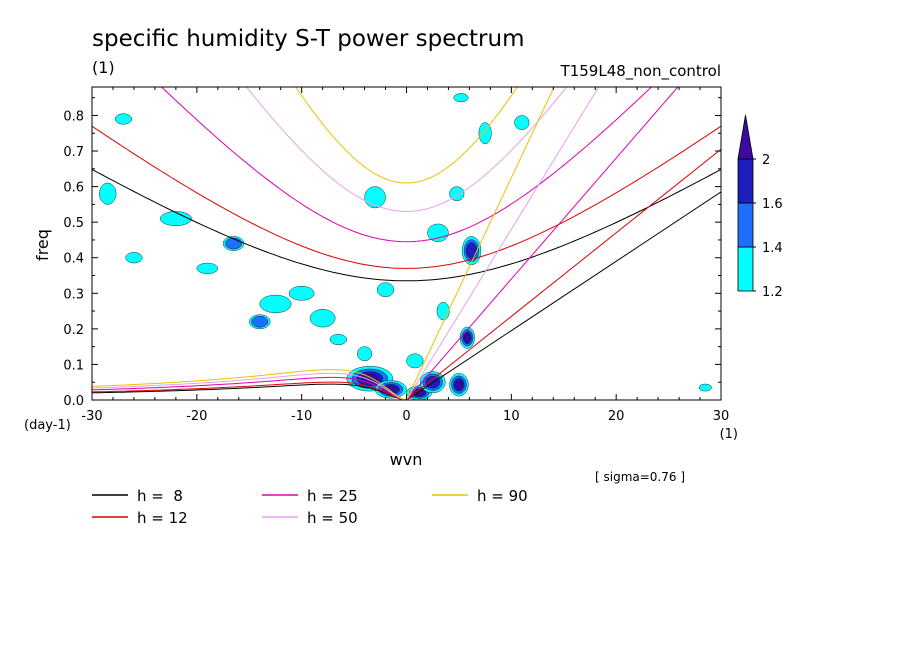  I want to click on y-tick-label: 0.3, so click(73, 294).